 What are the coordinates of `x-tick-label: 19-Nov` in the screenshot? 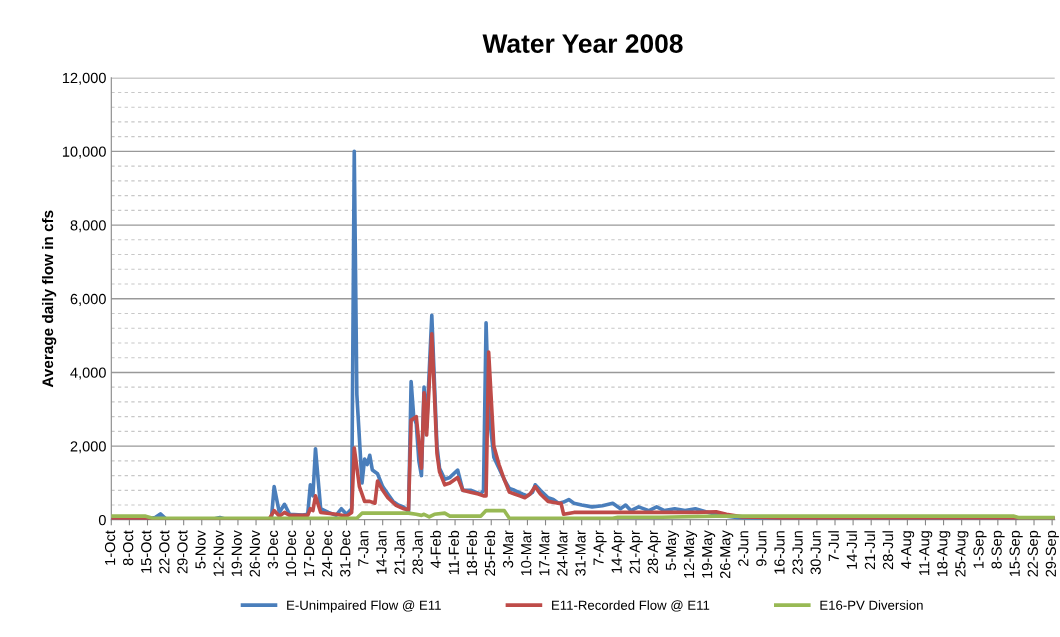 It's located at (236, 553).